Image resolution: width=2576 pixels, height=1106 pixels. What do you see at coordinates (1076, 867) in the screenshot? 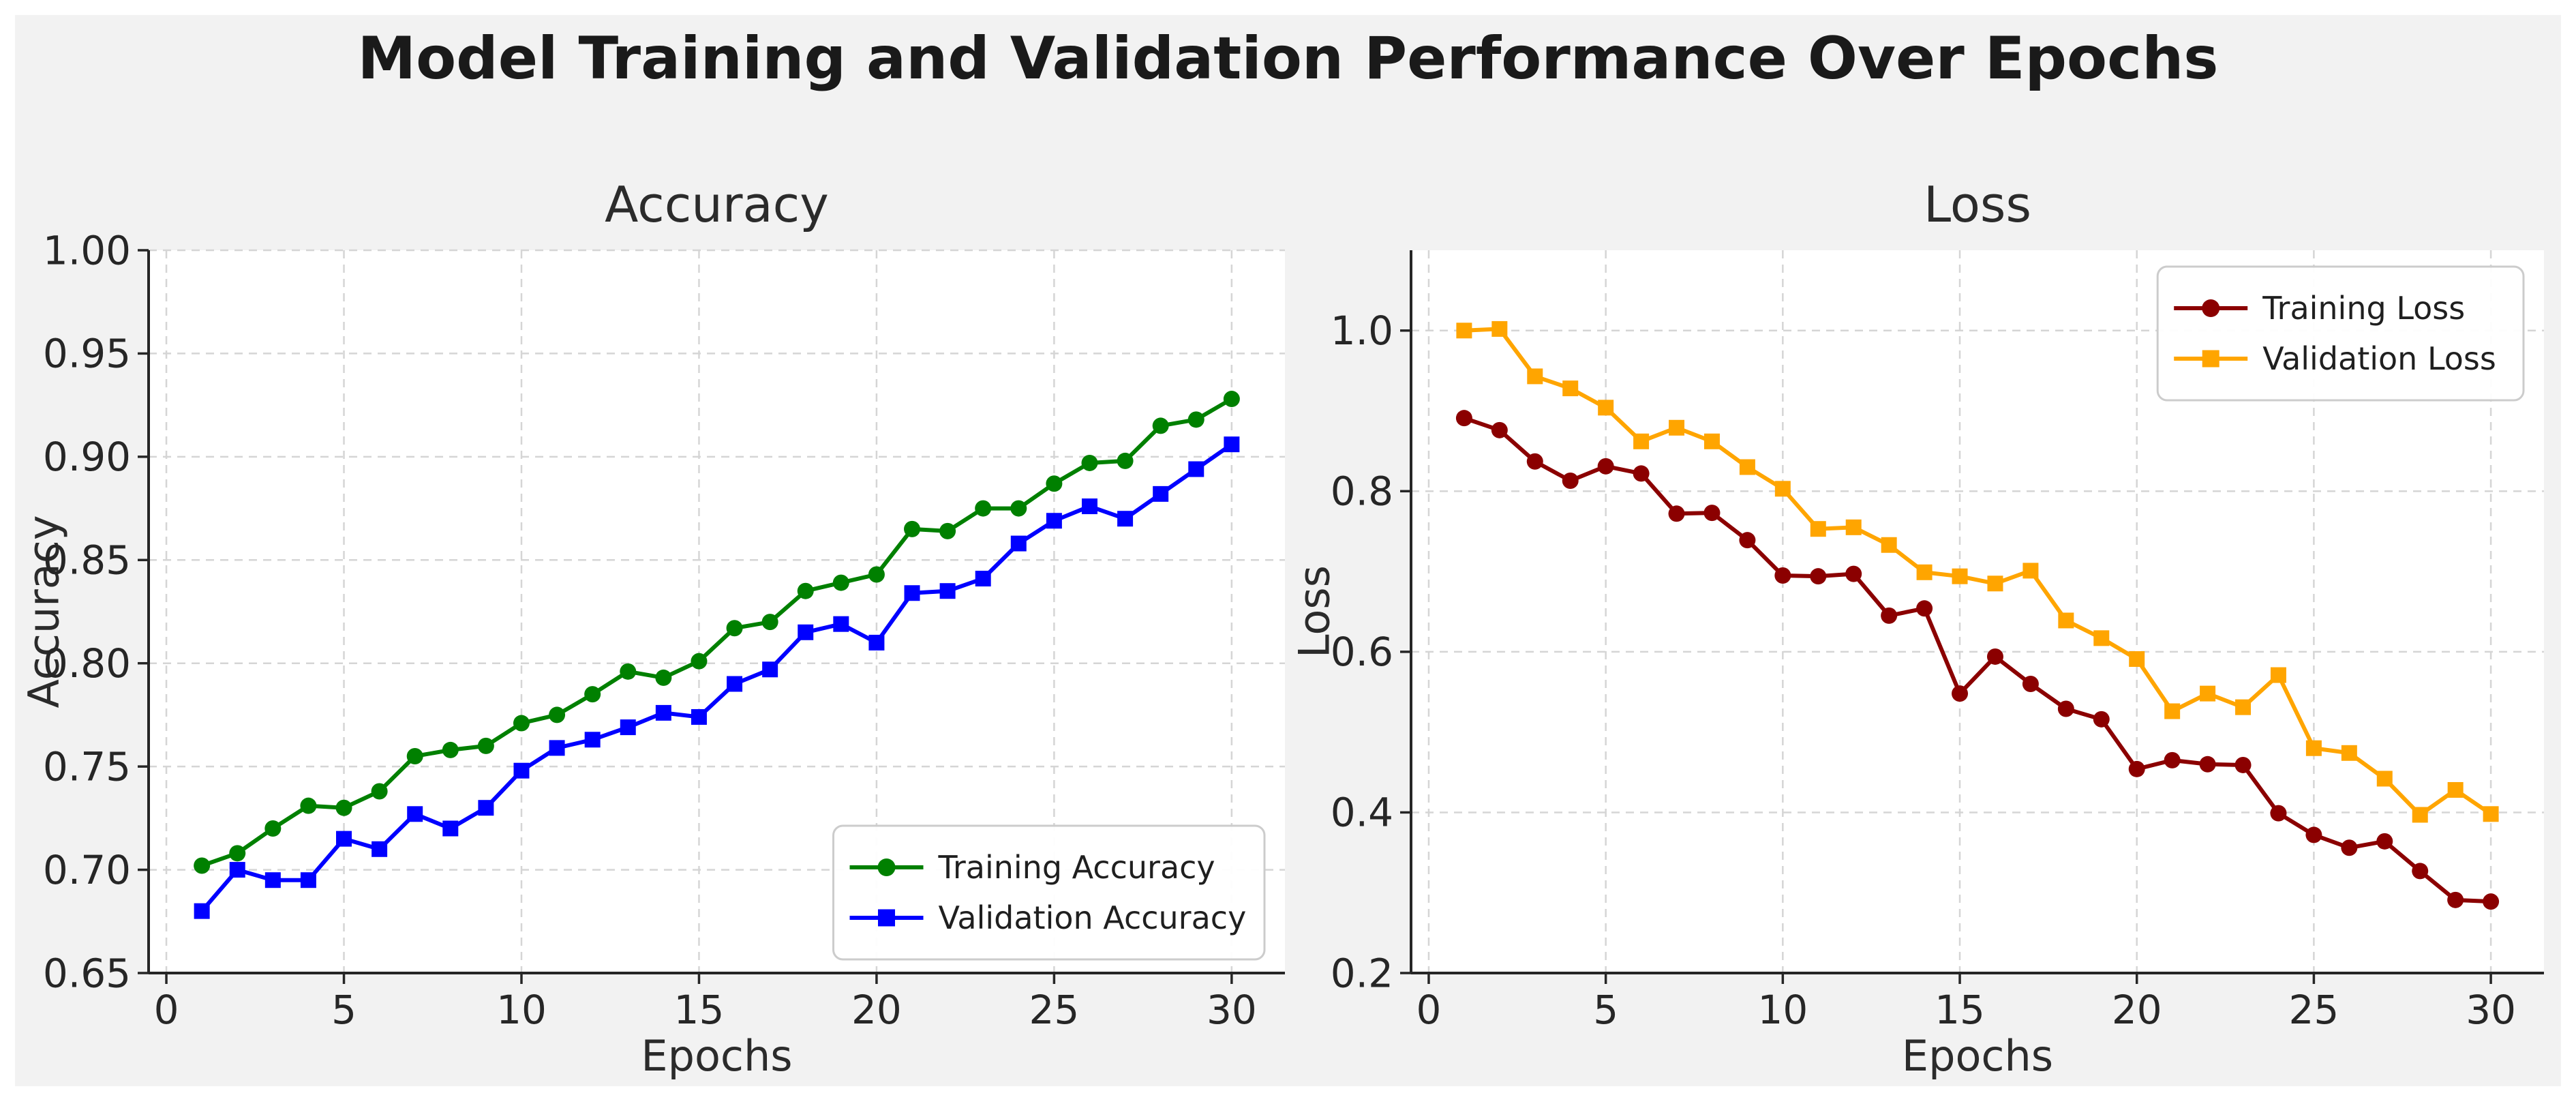
I see `training-accuracy-legend-label: Training Accuracy` at bounding box center [1076, 867].